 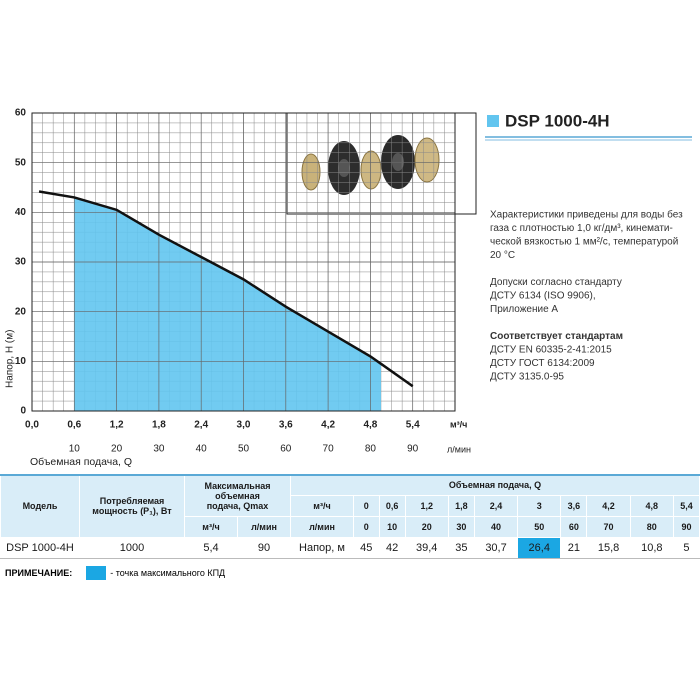 I want to click on x2-tick-label: 70, so click(x=329, y=449).